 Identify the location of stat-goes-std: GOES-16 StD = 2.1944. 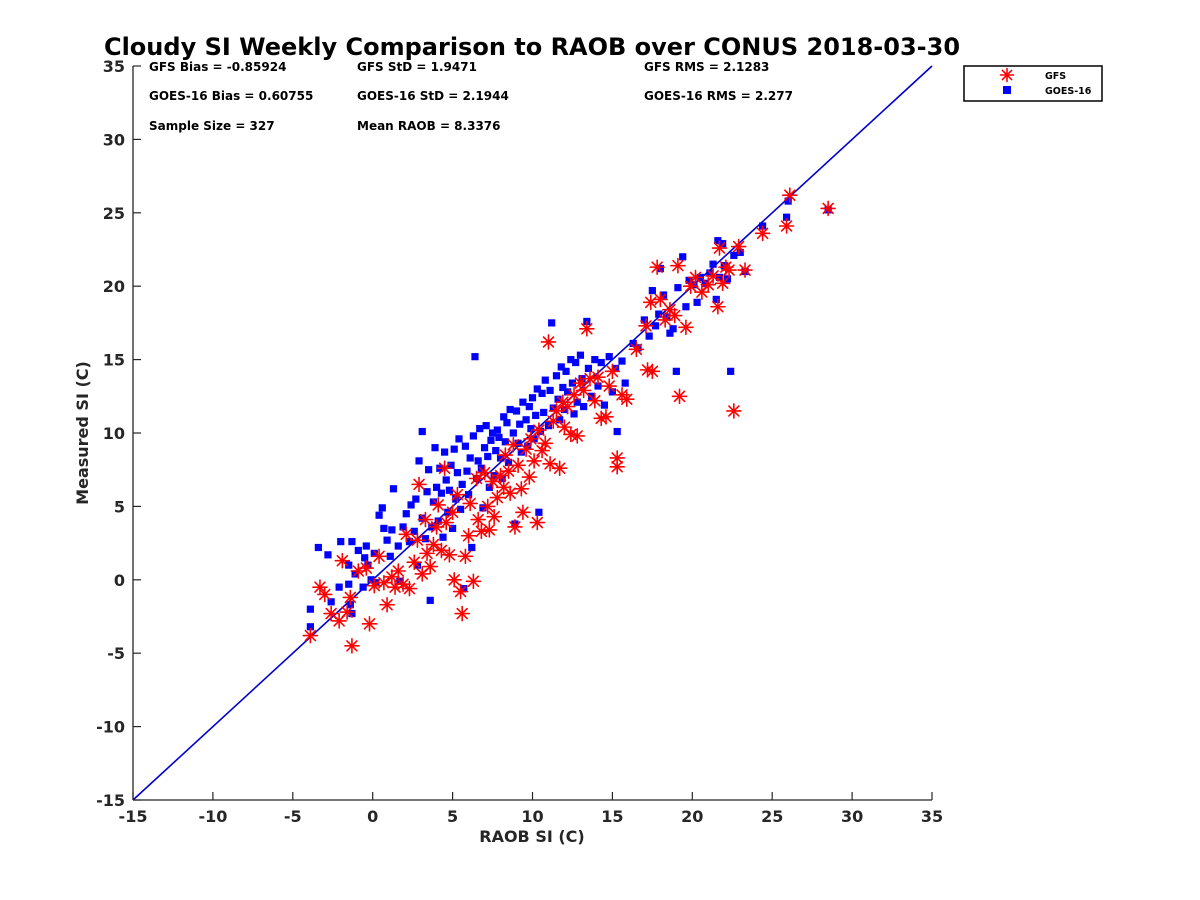
(433, 96).